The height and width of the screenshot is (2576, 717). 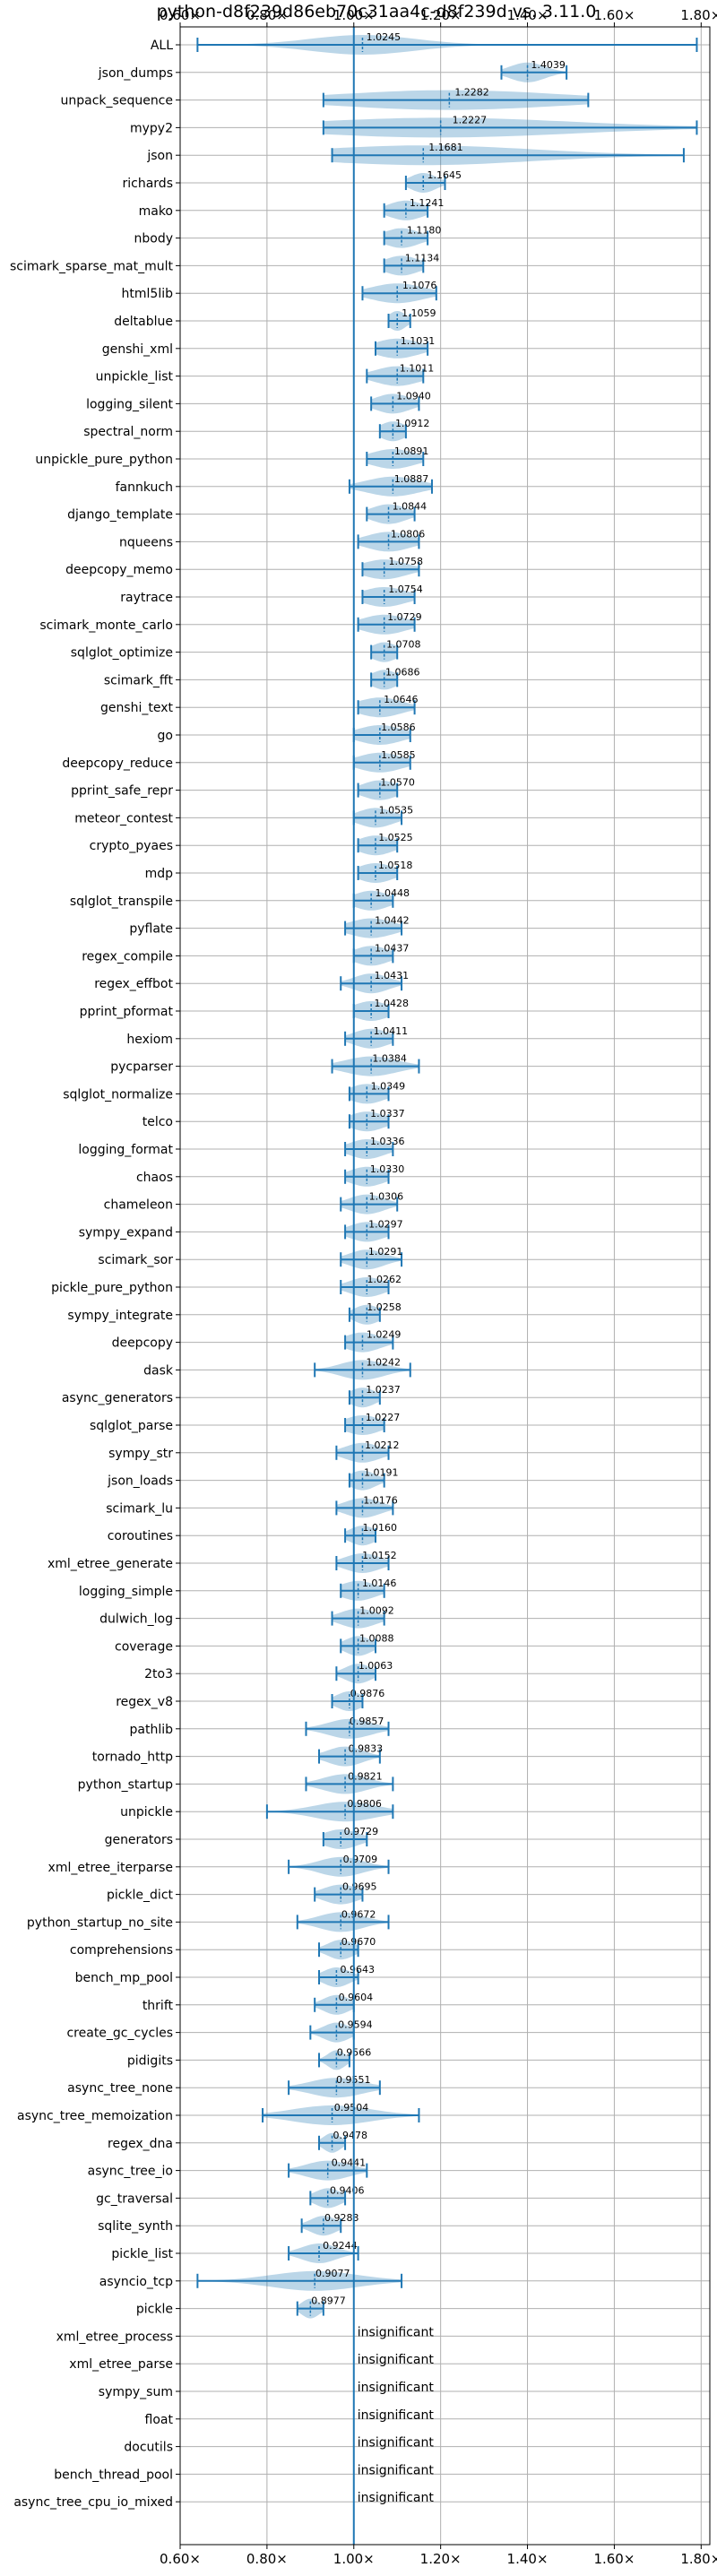 What do you see at coordinates (180, 15) in the screenshot?
I see `x-tick-label-top: 0.60×` at bounding box center [180, 15].